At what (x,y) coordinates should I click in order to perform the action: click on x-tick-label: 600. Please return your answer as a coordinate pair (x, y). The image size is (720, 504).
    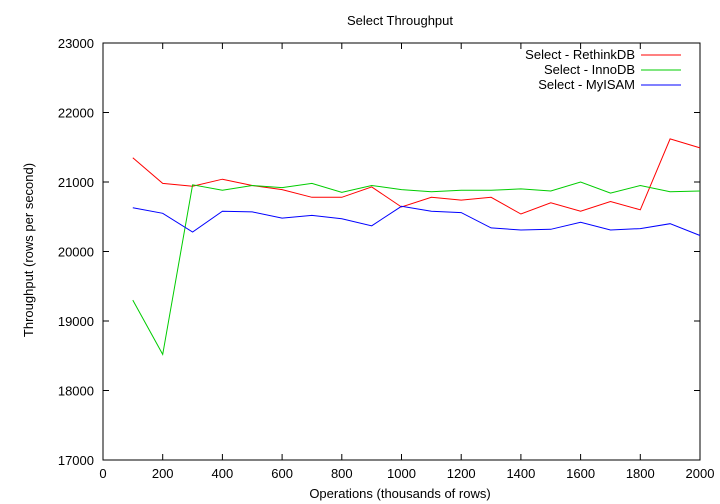
    Looking at the image, I should click on (282, 473).